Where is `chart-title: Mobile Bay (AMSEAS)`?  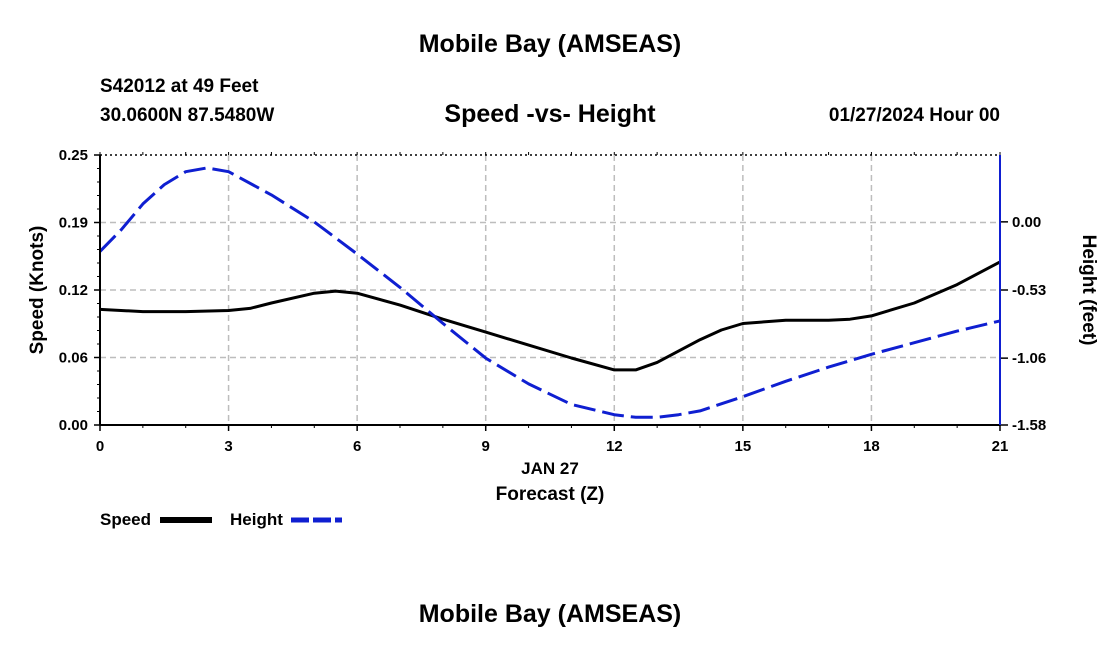 chart-title: Mobile Bay (AMSEAS) is located at coordinates (550, 44).